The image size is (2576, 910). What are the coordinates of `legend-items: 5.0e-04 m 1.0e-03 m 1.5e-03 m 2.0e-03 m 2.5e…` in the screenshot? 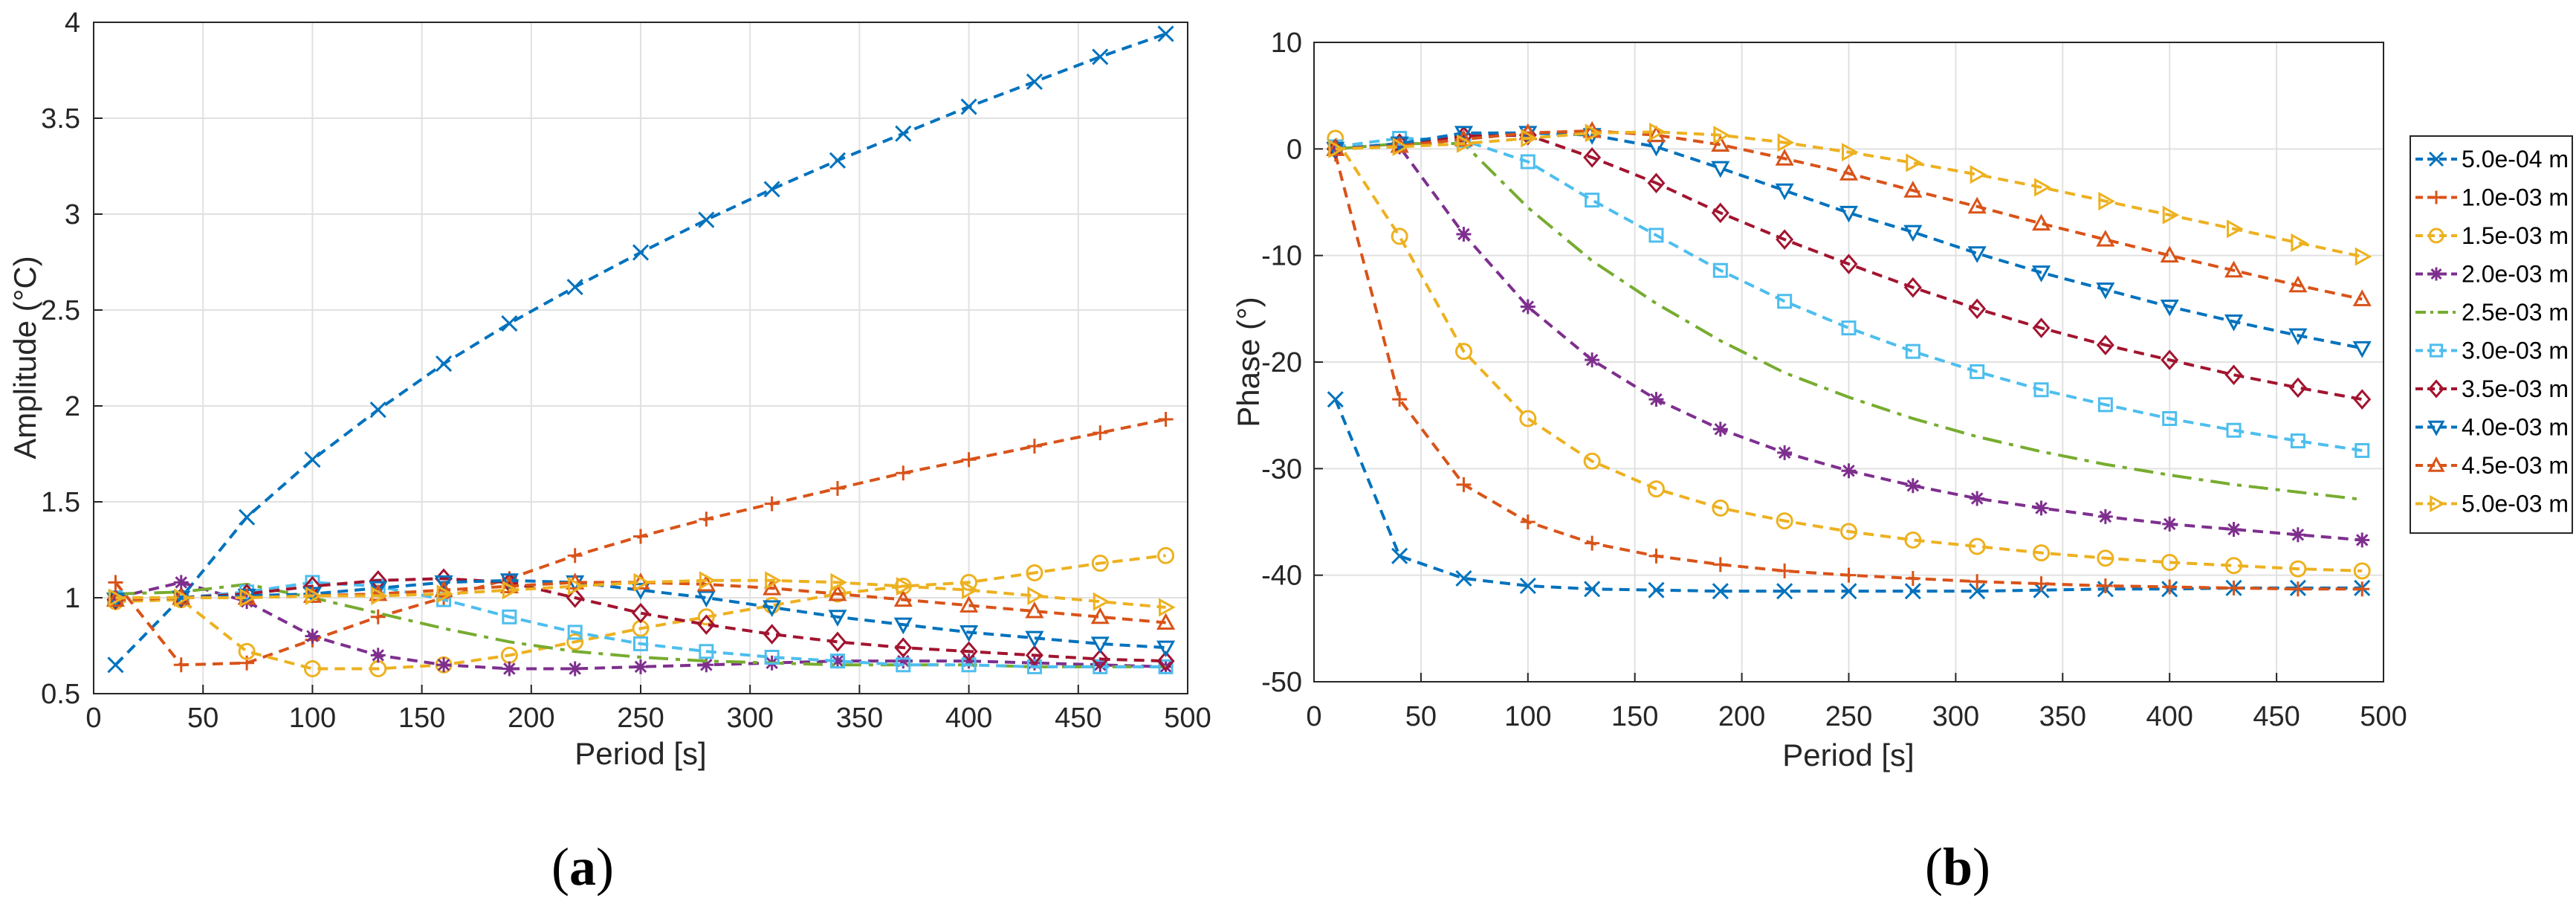 It's located at (2492, 331).